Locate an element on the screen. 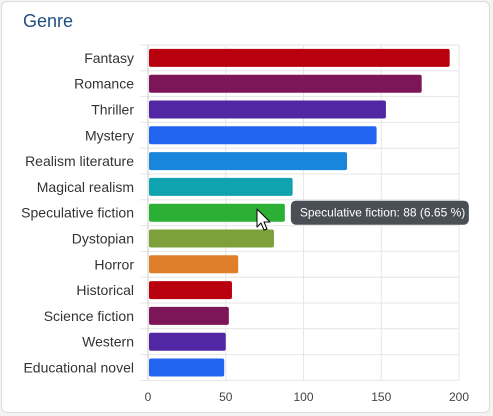 Image resolution: width=493 pixels, height=416 pixels. bar-realism-literature is located at coordinates (248, 161).